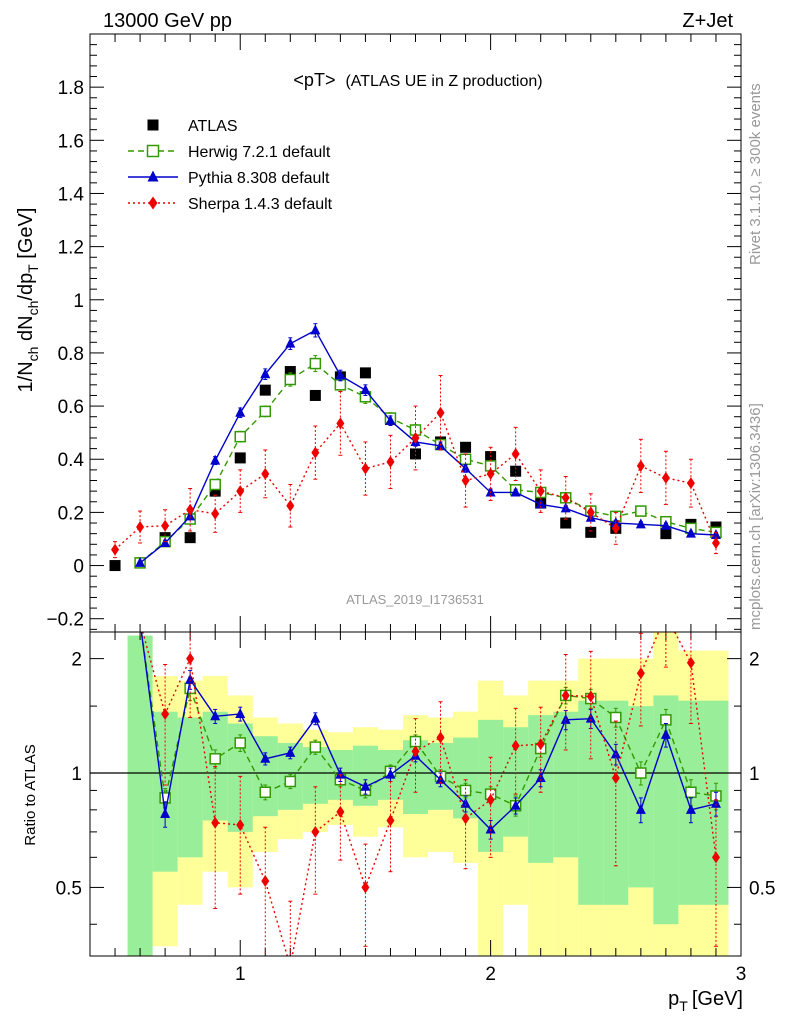 This screenshot has height=1029, width=786. What do you see at coordinates (707, 21) in the screenshot?
I see `header-right: Z+Jet` at bounding box center [707, 21].